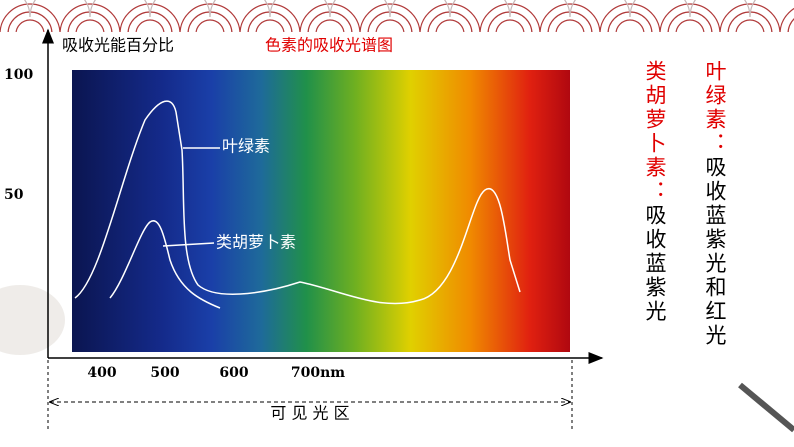 The height and width of the screenshot is (447, 794). Describe the element at coordinates (14, 195) in the screenshot. I see `y-label: 50` at that location.